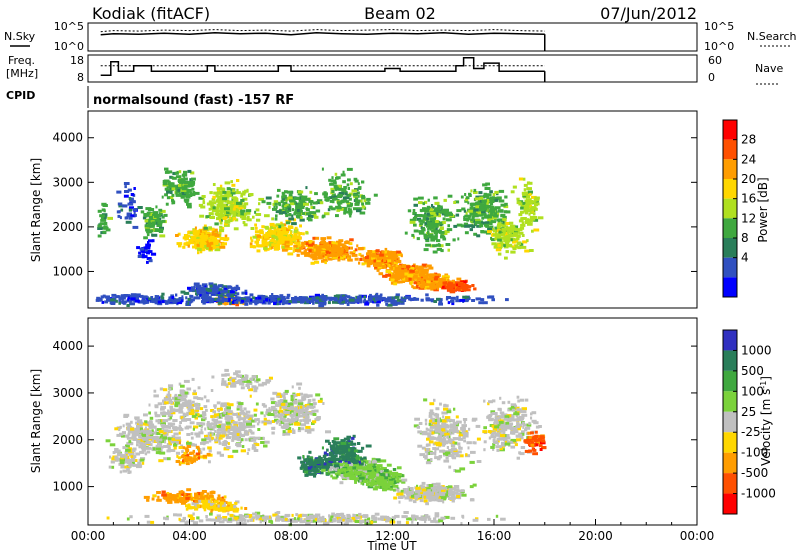  Describe the element at coordinates (69, 26) in the screenshot. I see `noise-ytick-top: 10^5` at that location.